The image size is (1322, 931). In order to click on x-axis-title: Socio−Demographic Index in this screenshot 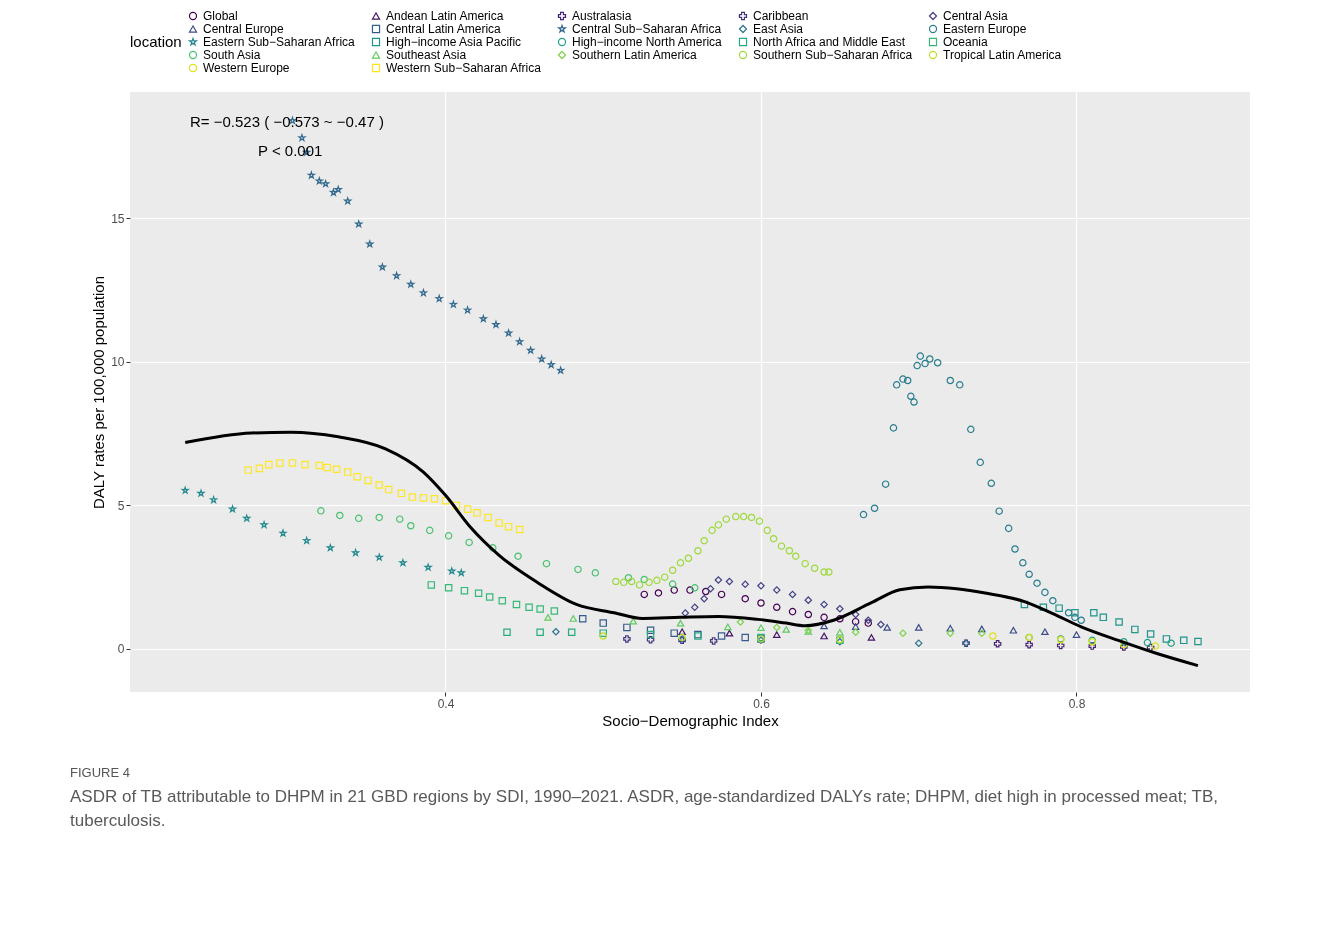, I will do `click(691, 720)`.